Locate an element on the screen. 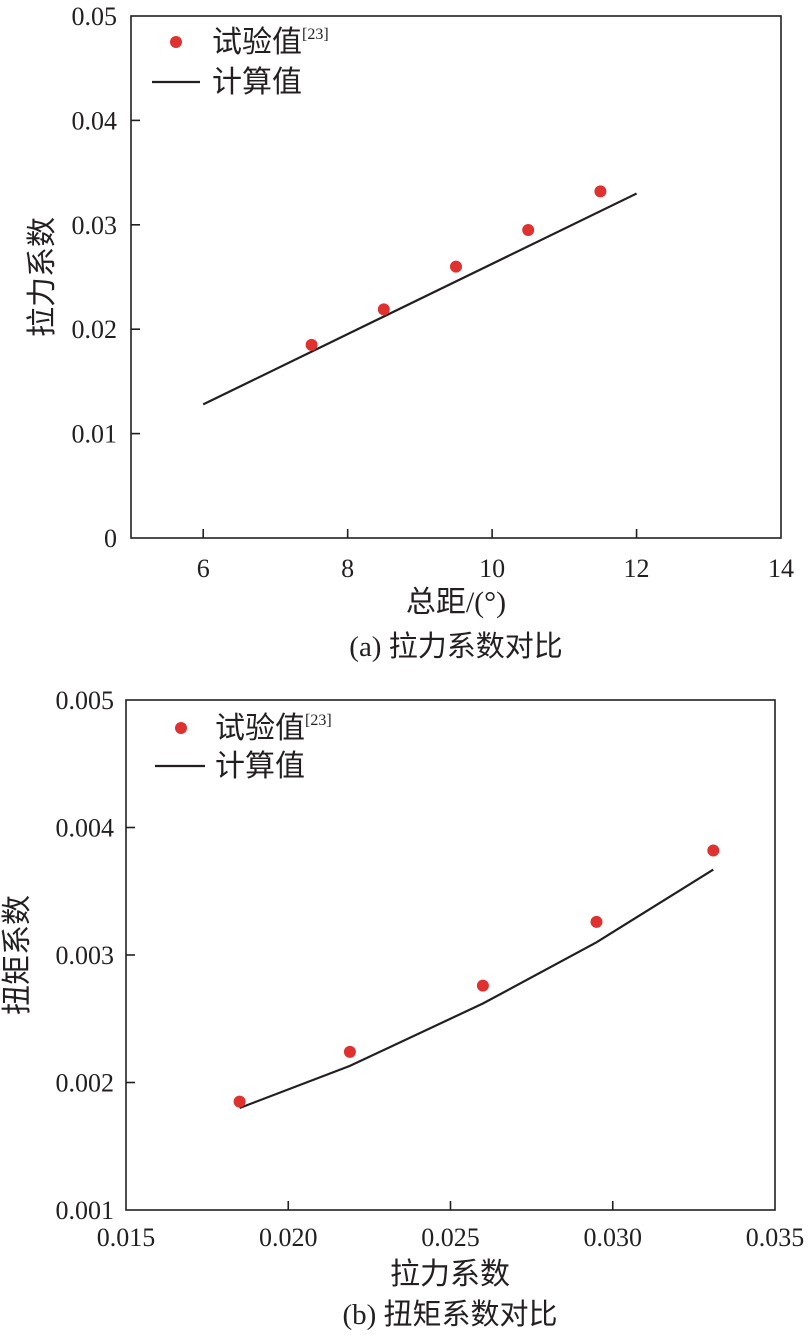 The image size is (811, 1335). chart-b-y-axis-title: 扭矩系数 is located at coordinates (17, 955).